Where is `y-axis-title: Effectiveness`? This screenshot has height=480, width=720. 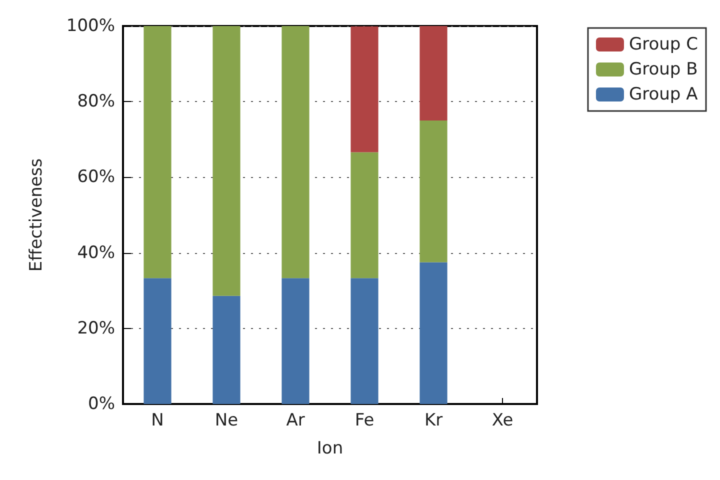 y-axis-title: Effectiveness is located at coordinates (36, 215).